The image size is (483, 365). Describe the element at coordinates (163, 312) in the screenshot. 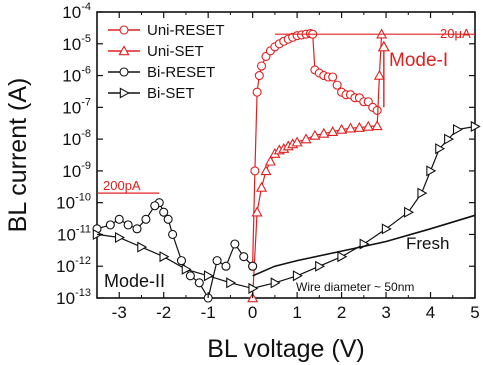

I see `x-tick-label: -2` at that location.